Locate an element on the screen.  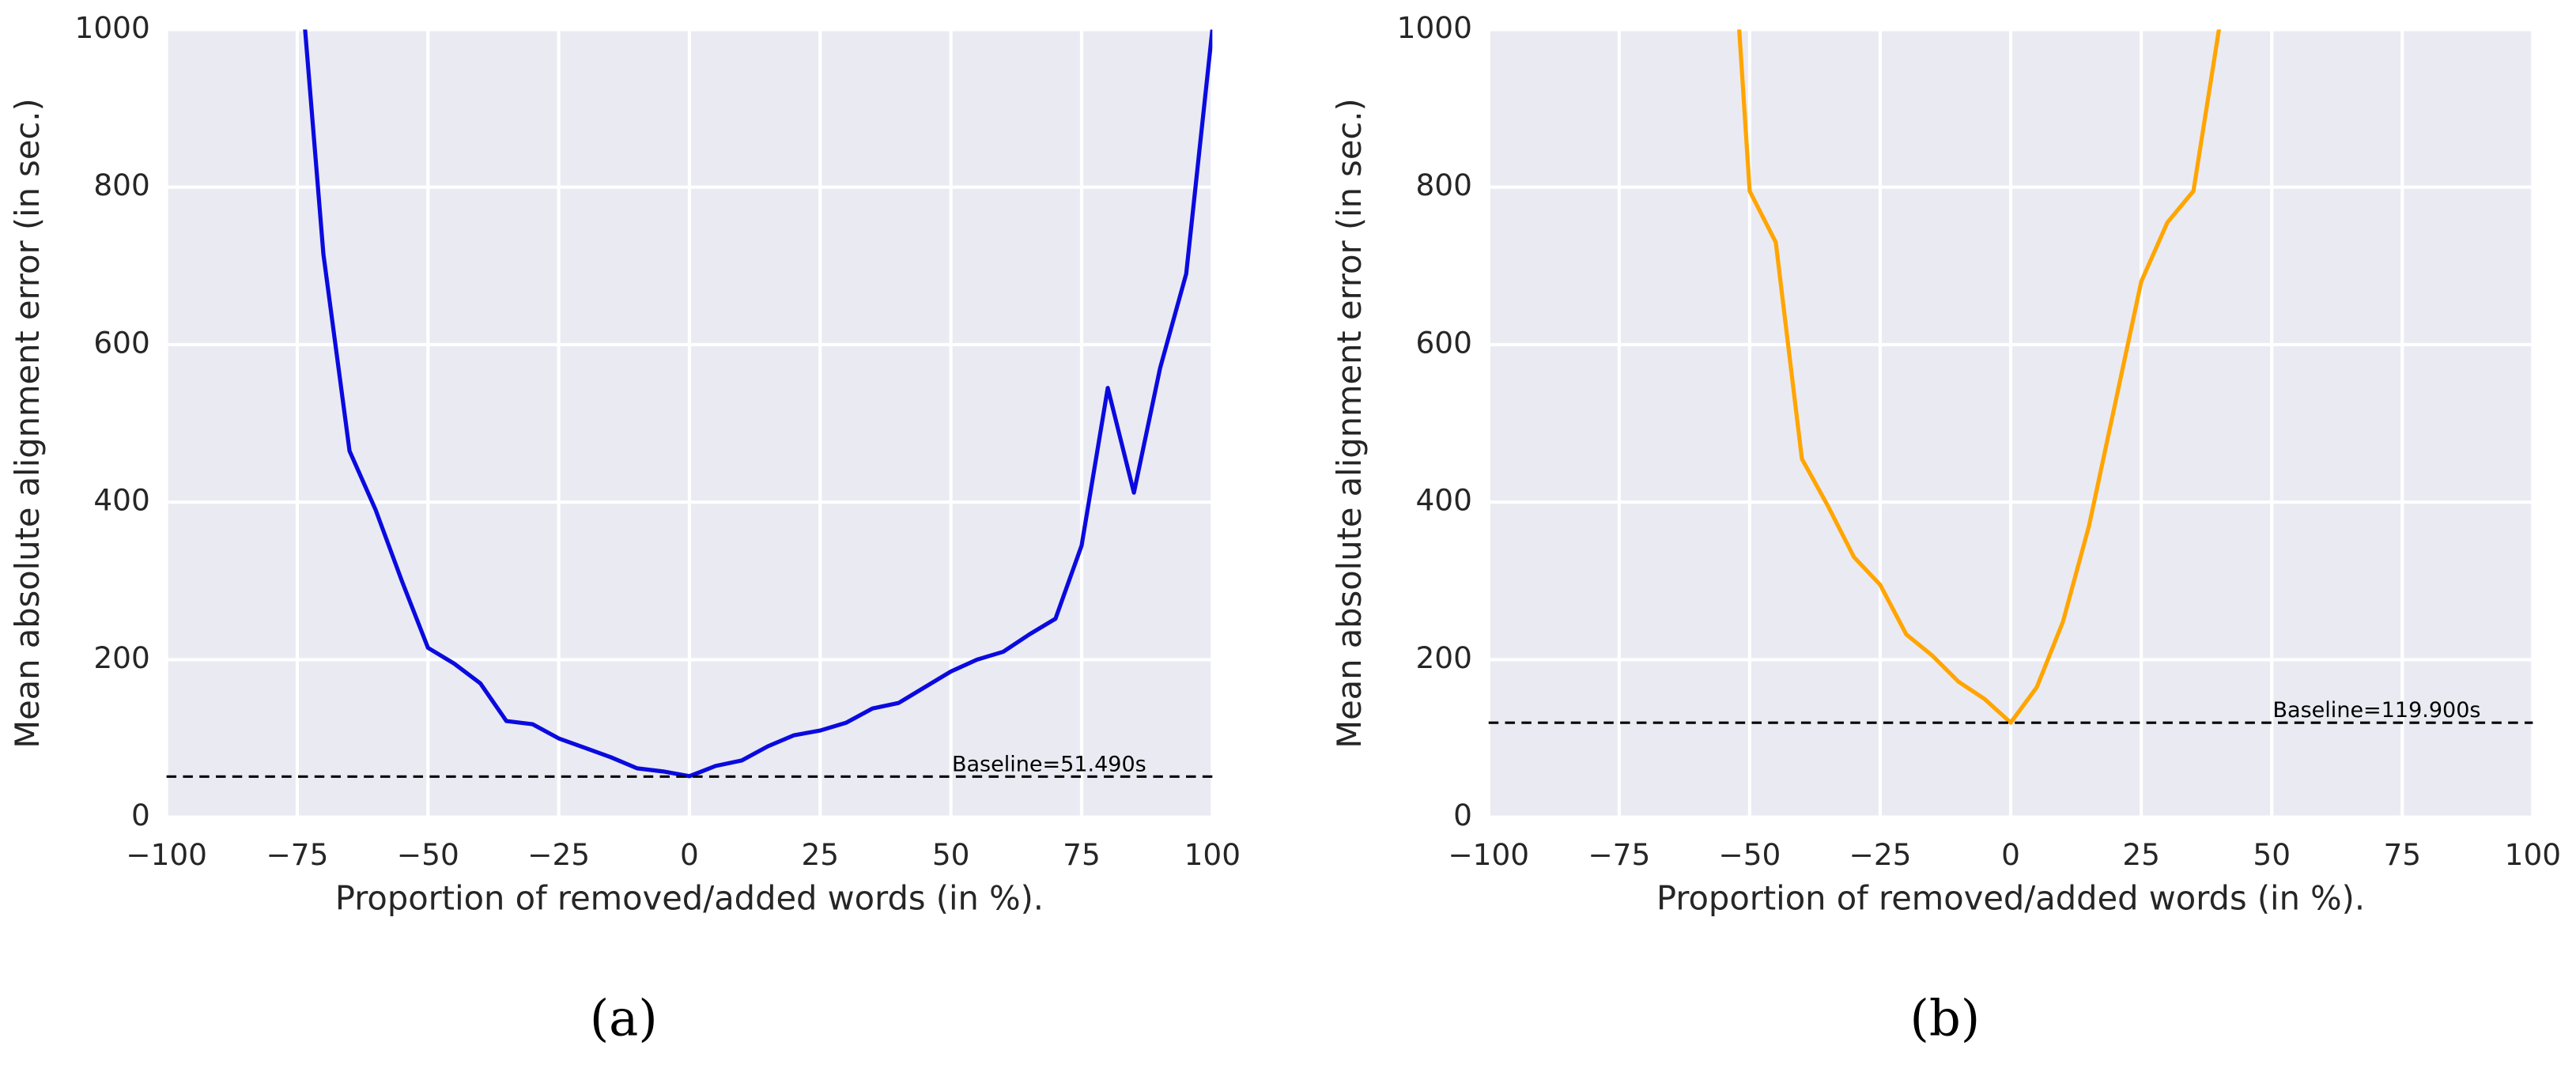
baseline-label: Baseline=51.490s is located at coordinates (1049, 764).